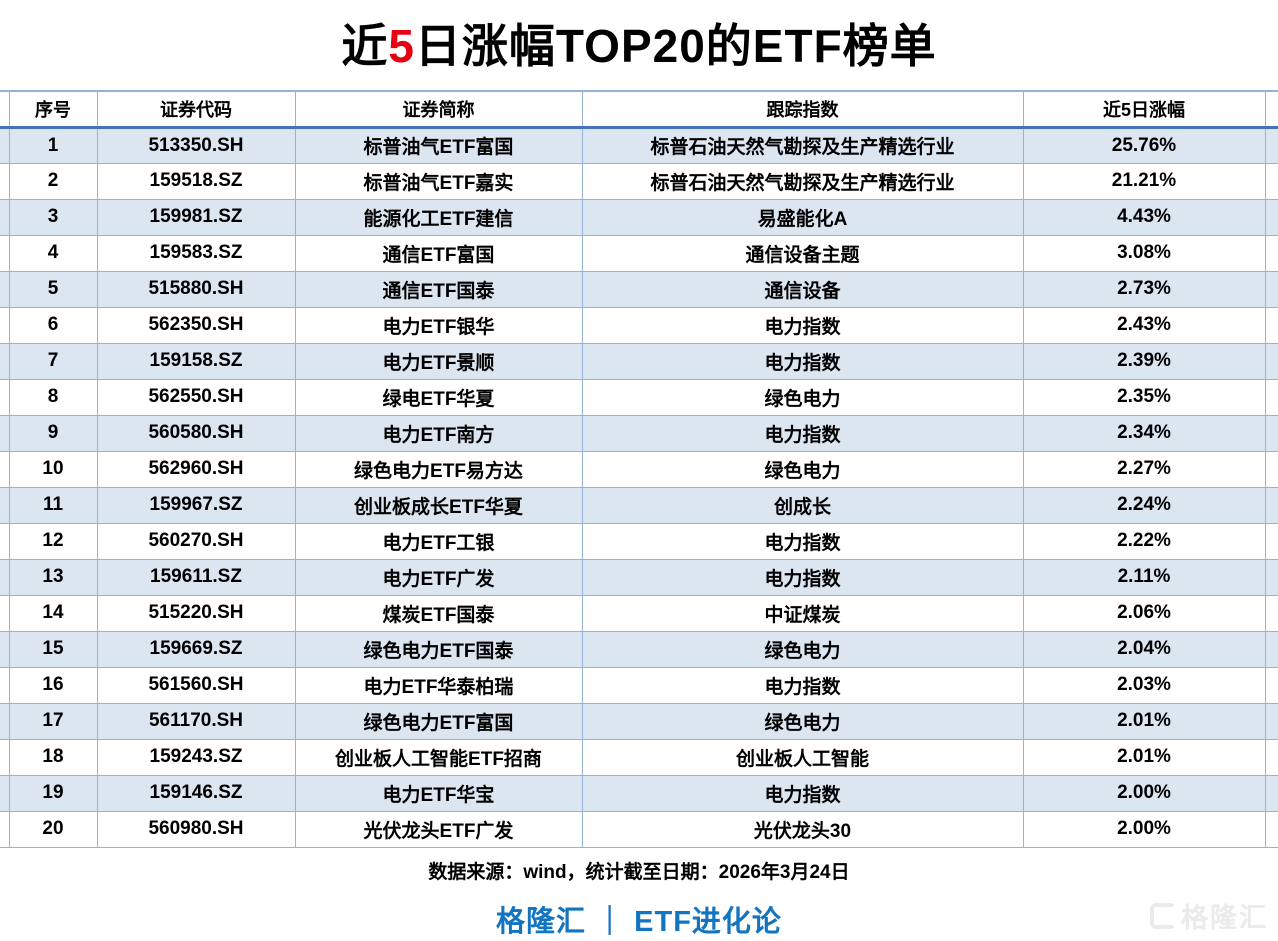  What do you see at coordinates (196, 397) in the screenshot?
I see `cell-code: 562550.SH` at bounding box center [196, 397].